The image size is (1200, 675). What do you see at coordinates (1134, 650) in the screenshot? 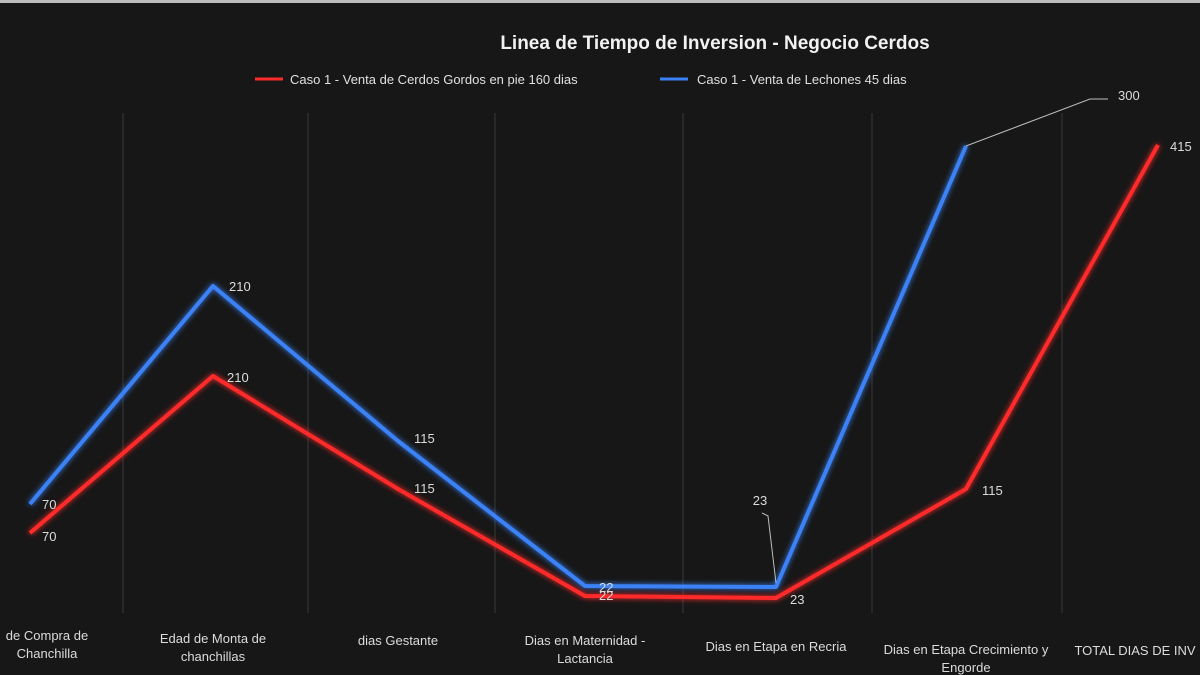
I see `x-tick-label-6: TOTAL DIAS DE INV` at bounding box center [1134, 650].